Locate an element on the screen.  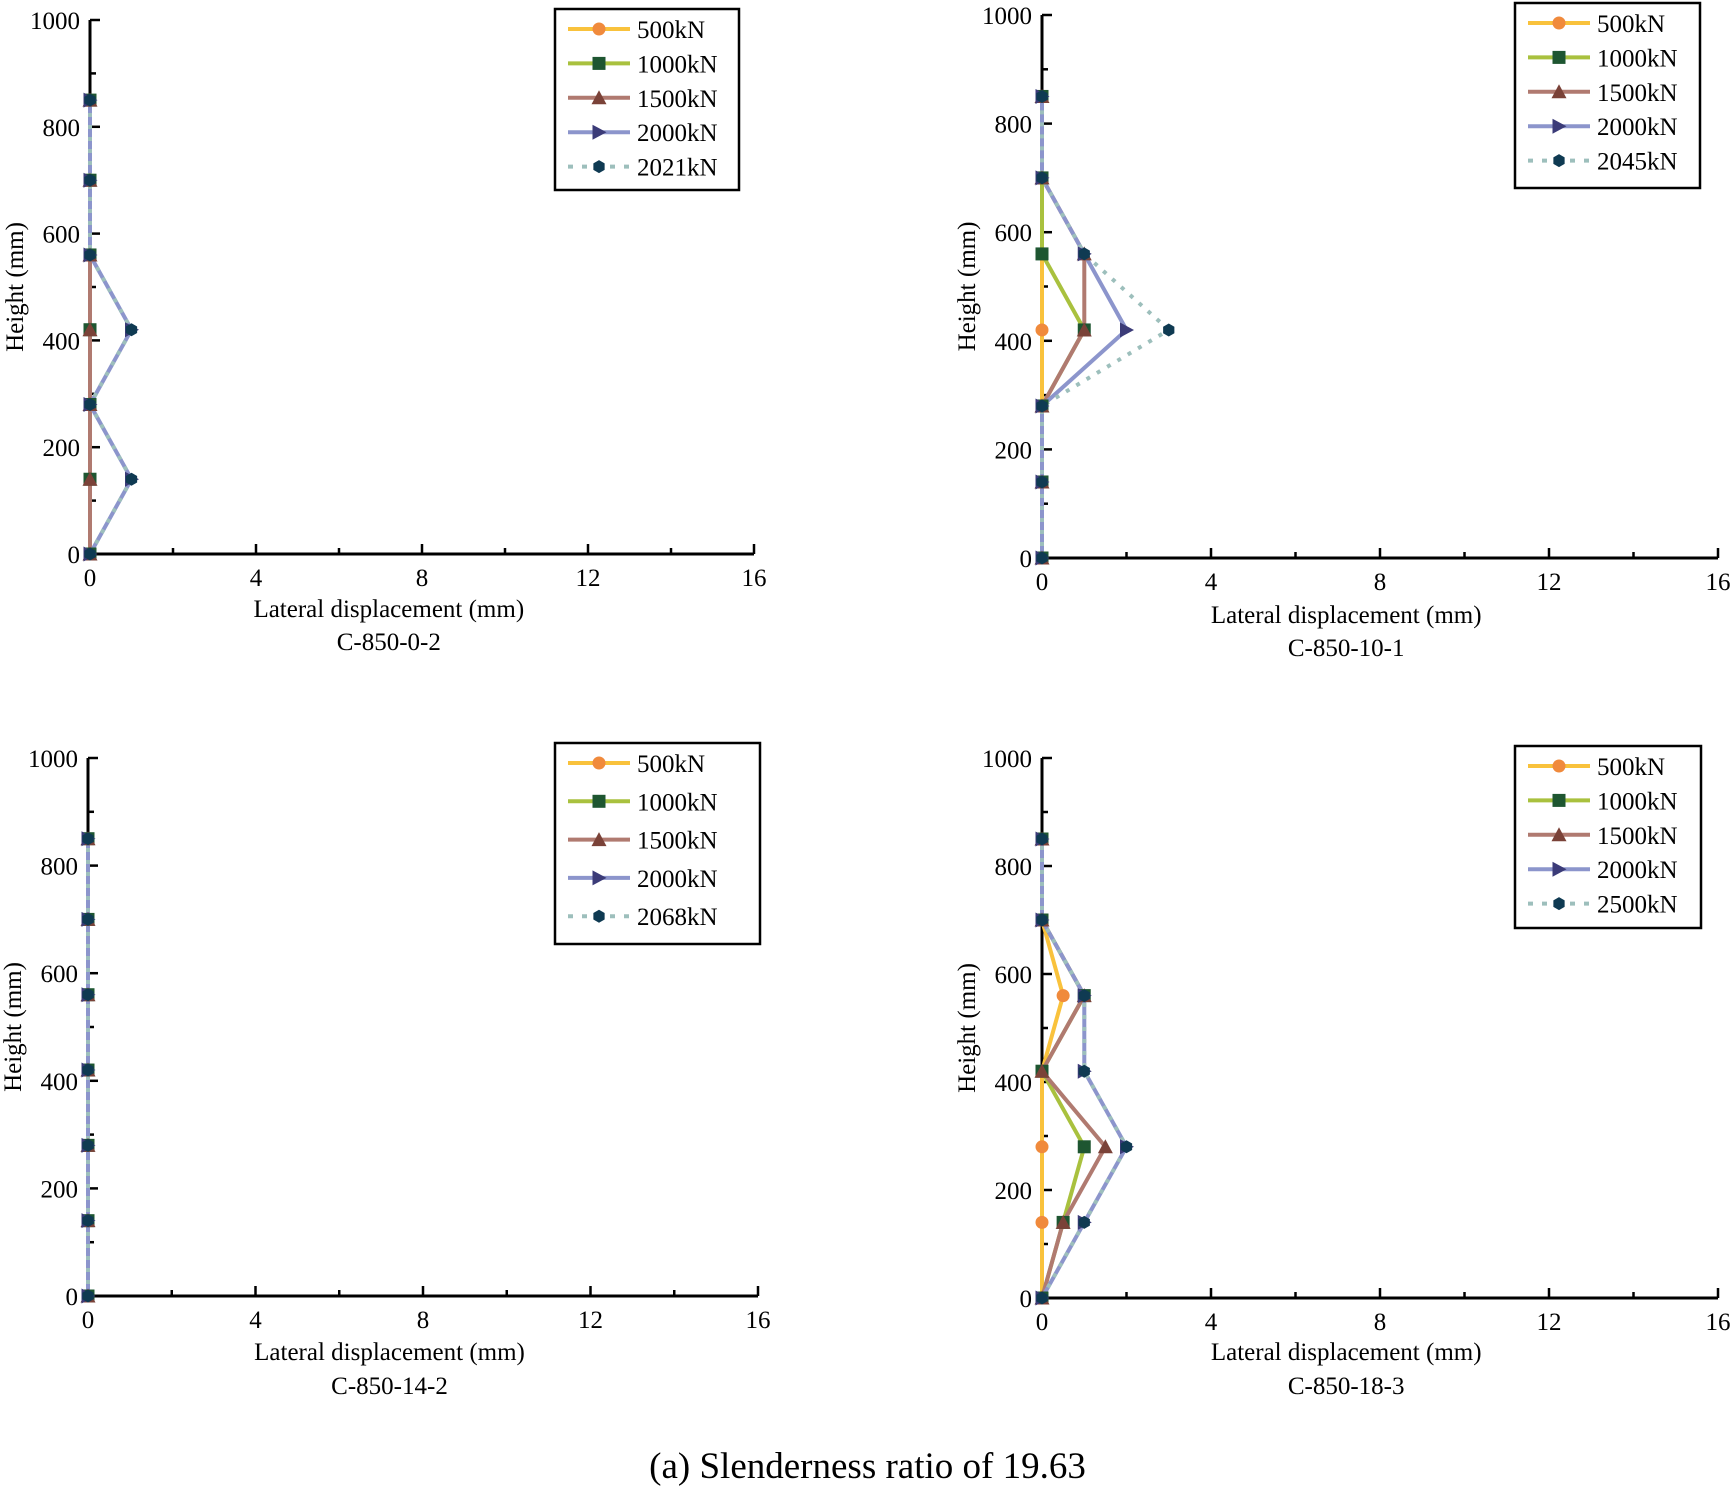
figure-caption: (a) Slenderness ratio of 19.63 is located at coordinates (867, 1466).